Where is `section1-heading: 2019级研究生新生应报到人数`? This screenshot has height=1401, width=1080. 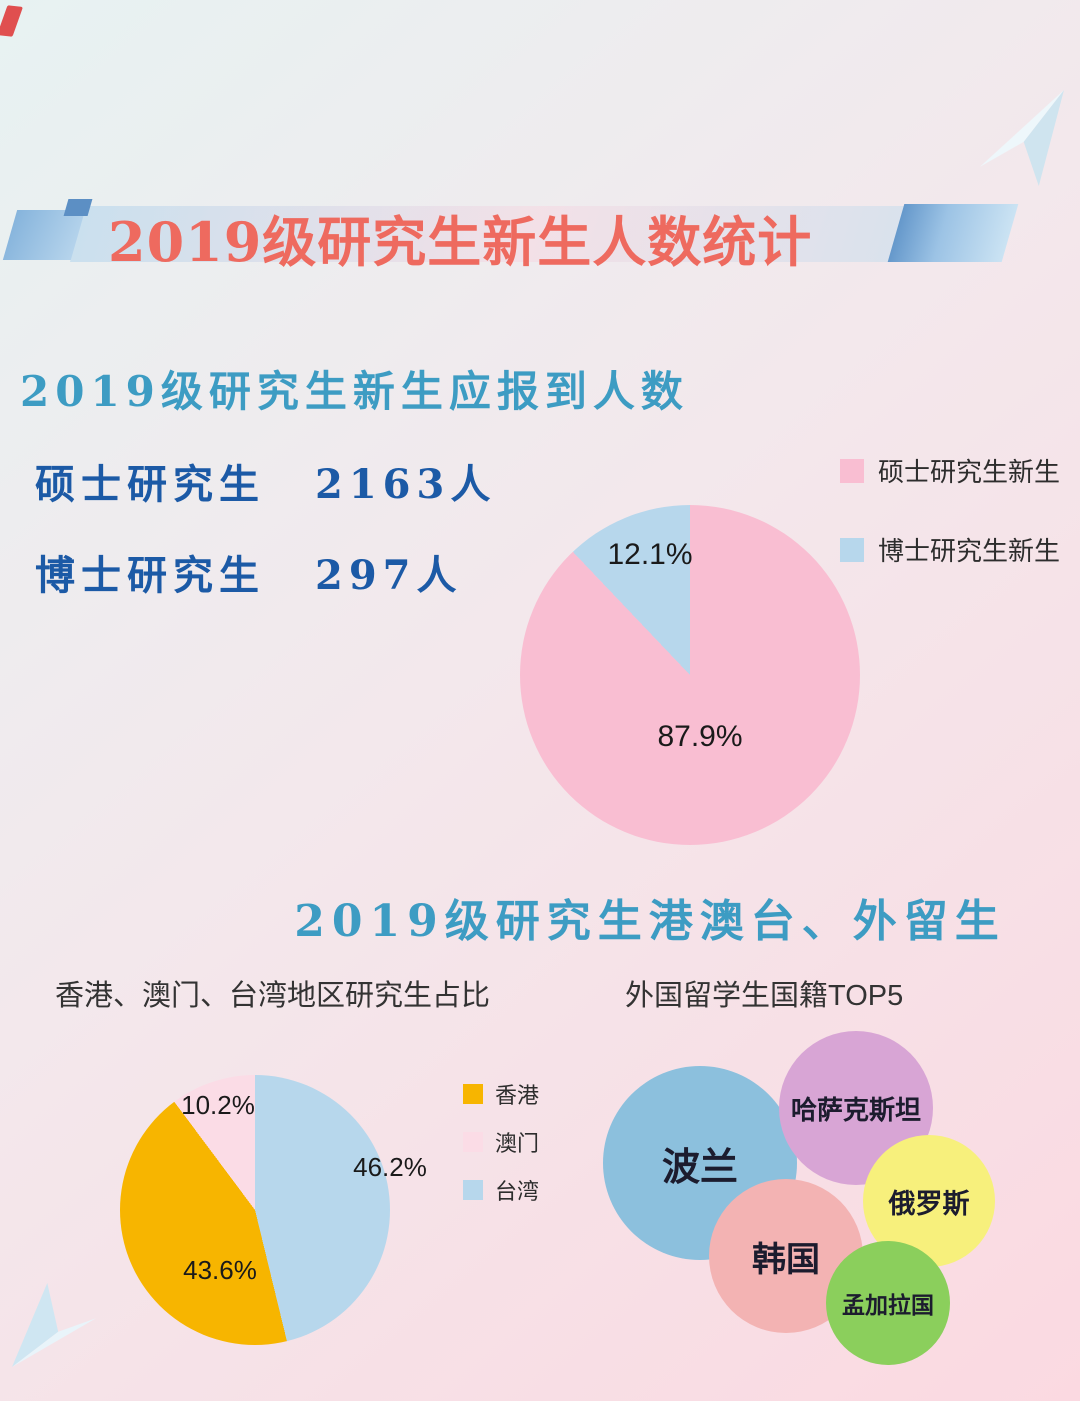
section1-heading: 2019级研究生新生应报到人数 is located at coordinates (354, 391).